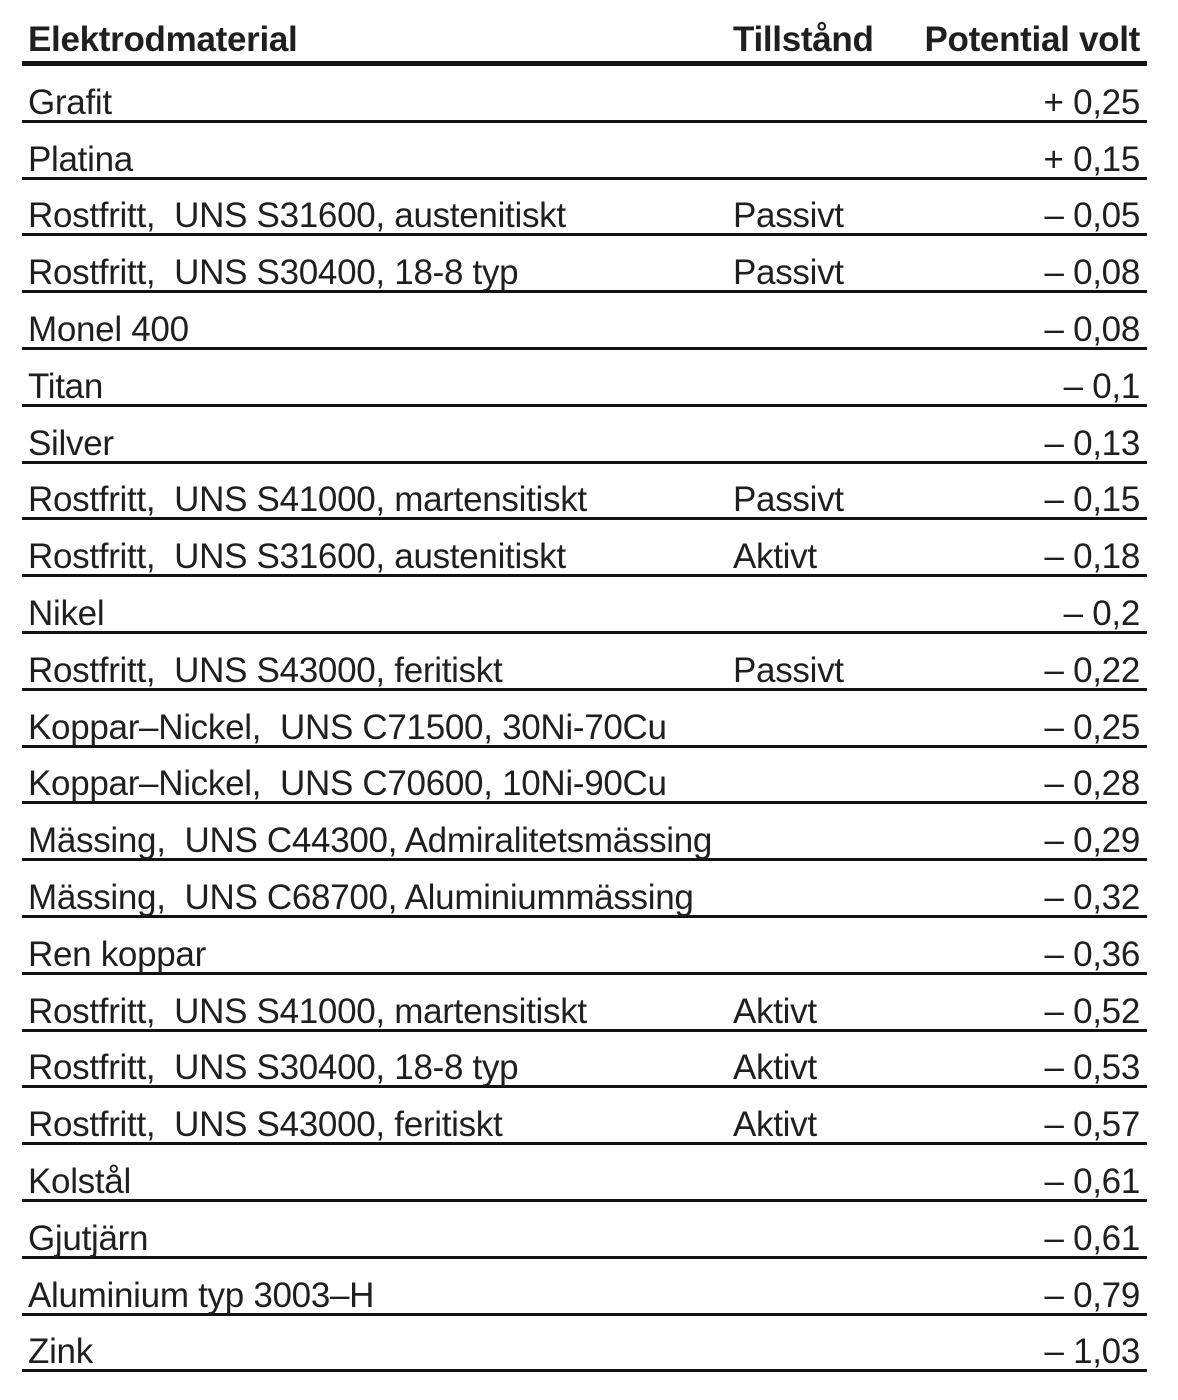 The height and width of the screenshot is (1400, 1178). What do you see at coordinates (71, 443) in the screenshot?
I see `material-cell: Silver` at bounding box center [71, 443].